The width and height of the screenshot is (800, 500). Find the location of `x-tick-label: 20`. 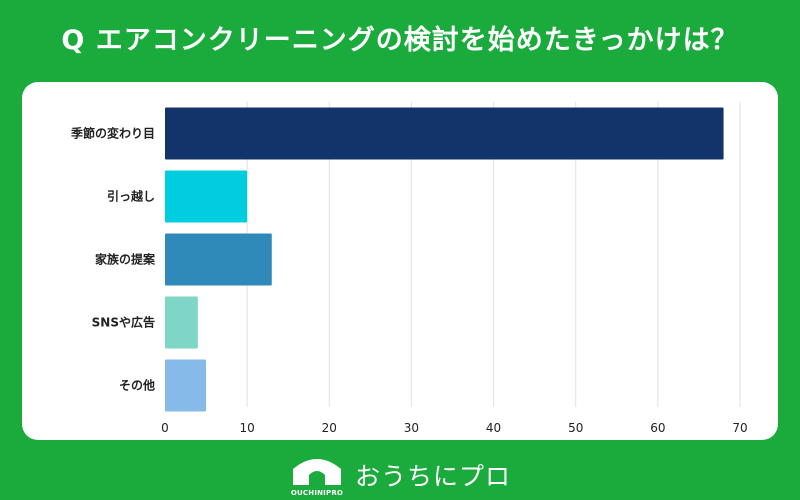

x-tick-label: 20 is located at coordinates (329, 428).